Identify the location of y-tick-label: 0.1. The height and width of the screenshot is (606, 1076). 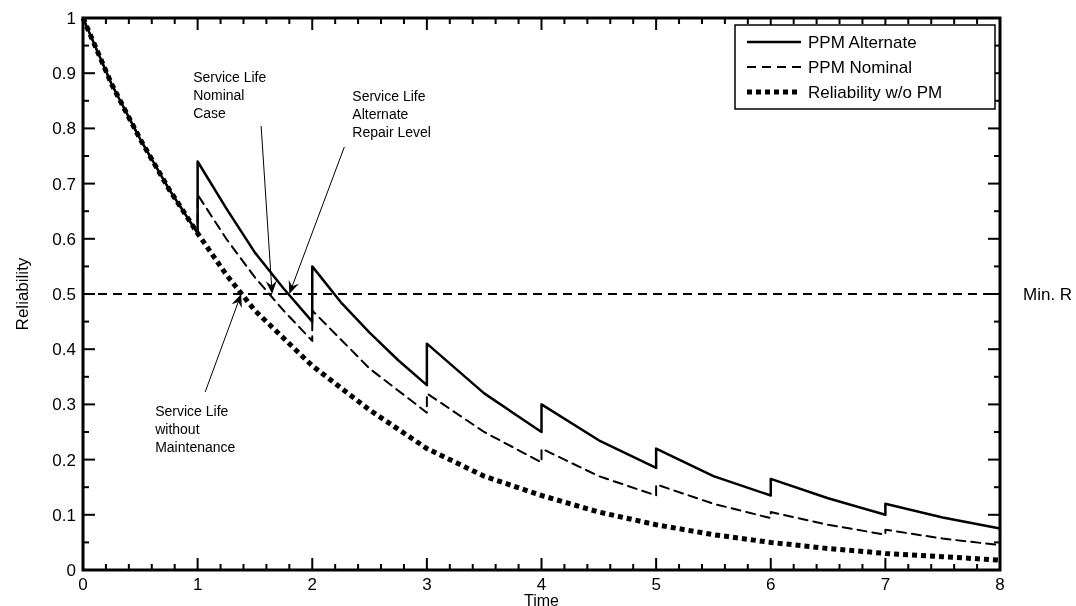
(64, 515).